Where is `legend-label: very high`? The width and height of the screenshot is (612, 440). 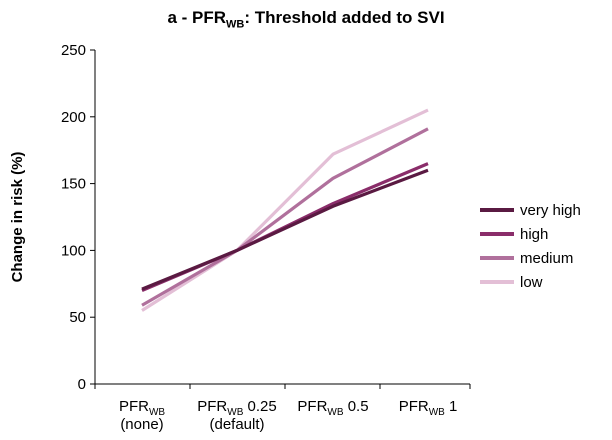 legend-label: very high is located at coordinates (550, 210).